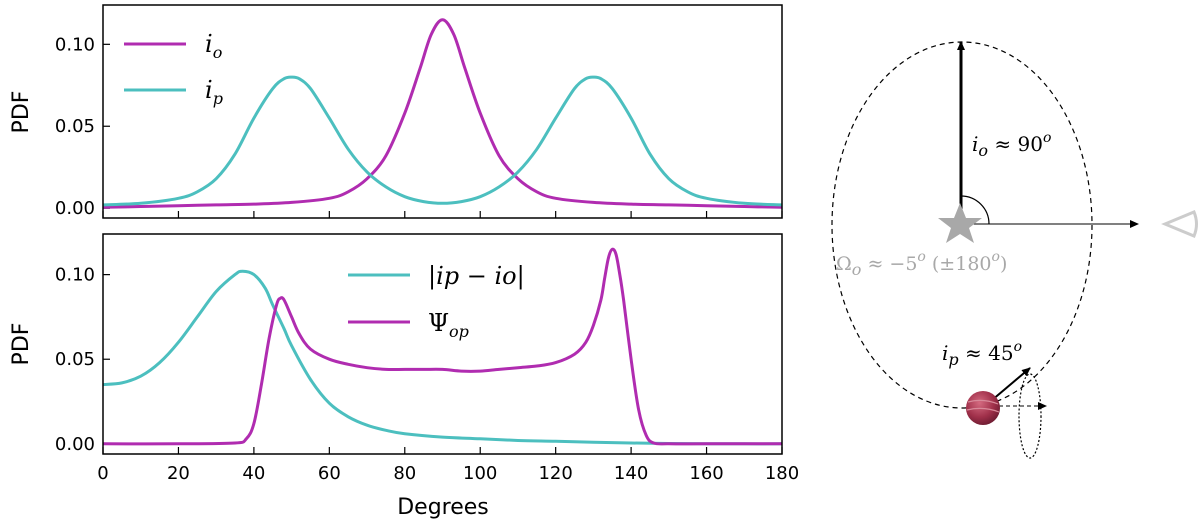  I want to click on omega-label-rest: ≈ −5, so click(889, 264).